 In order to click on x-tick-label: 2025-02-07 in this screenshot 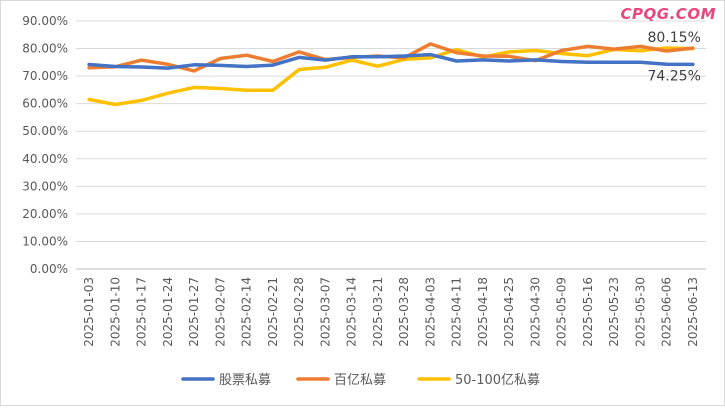, I will do `click(220, 312)`.